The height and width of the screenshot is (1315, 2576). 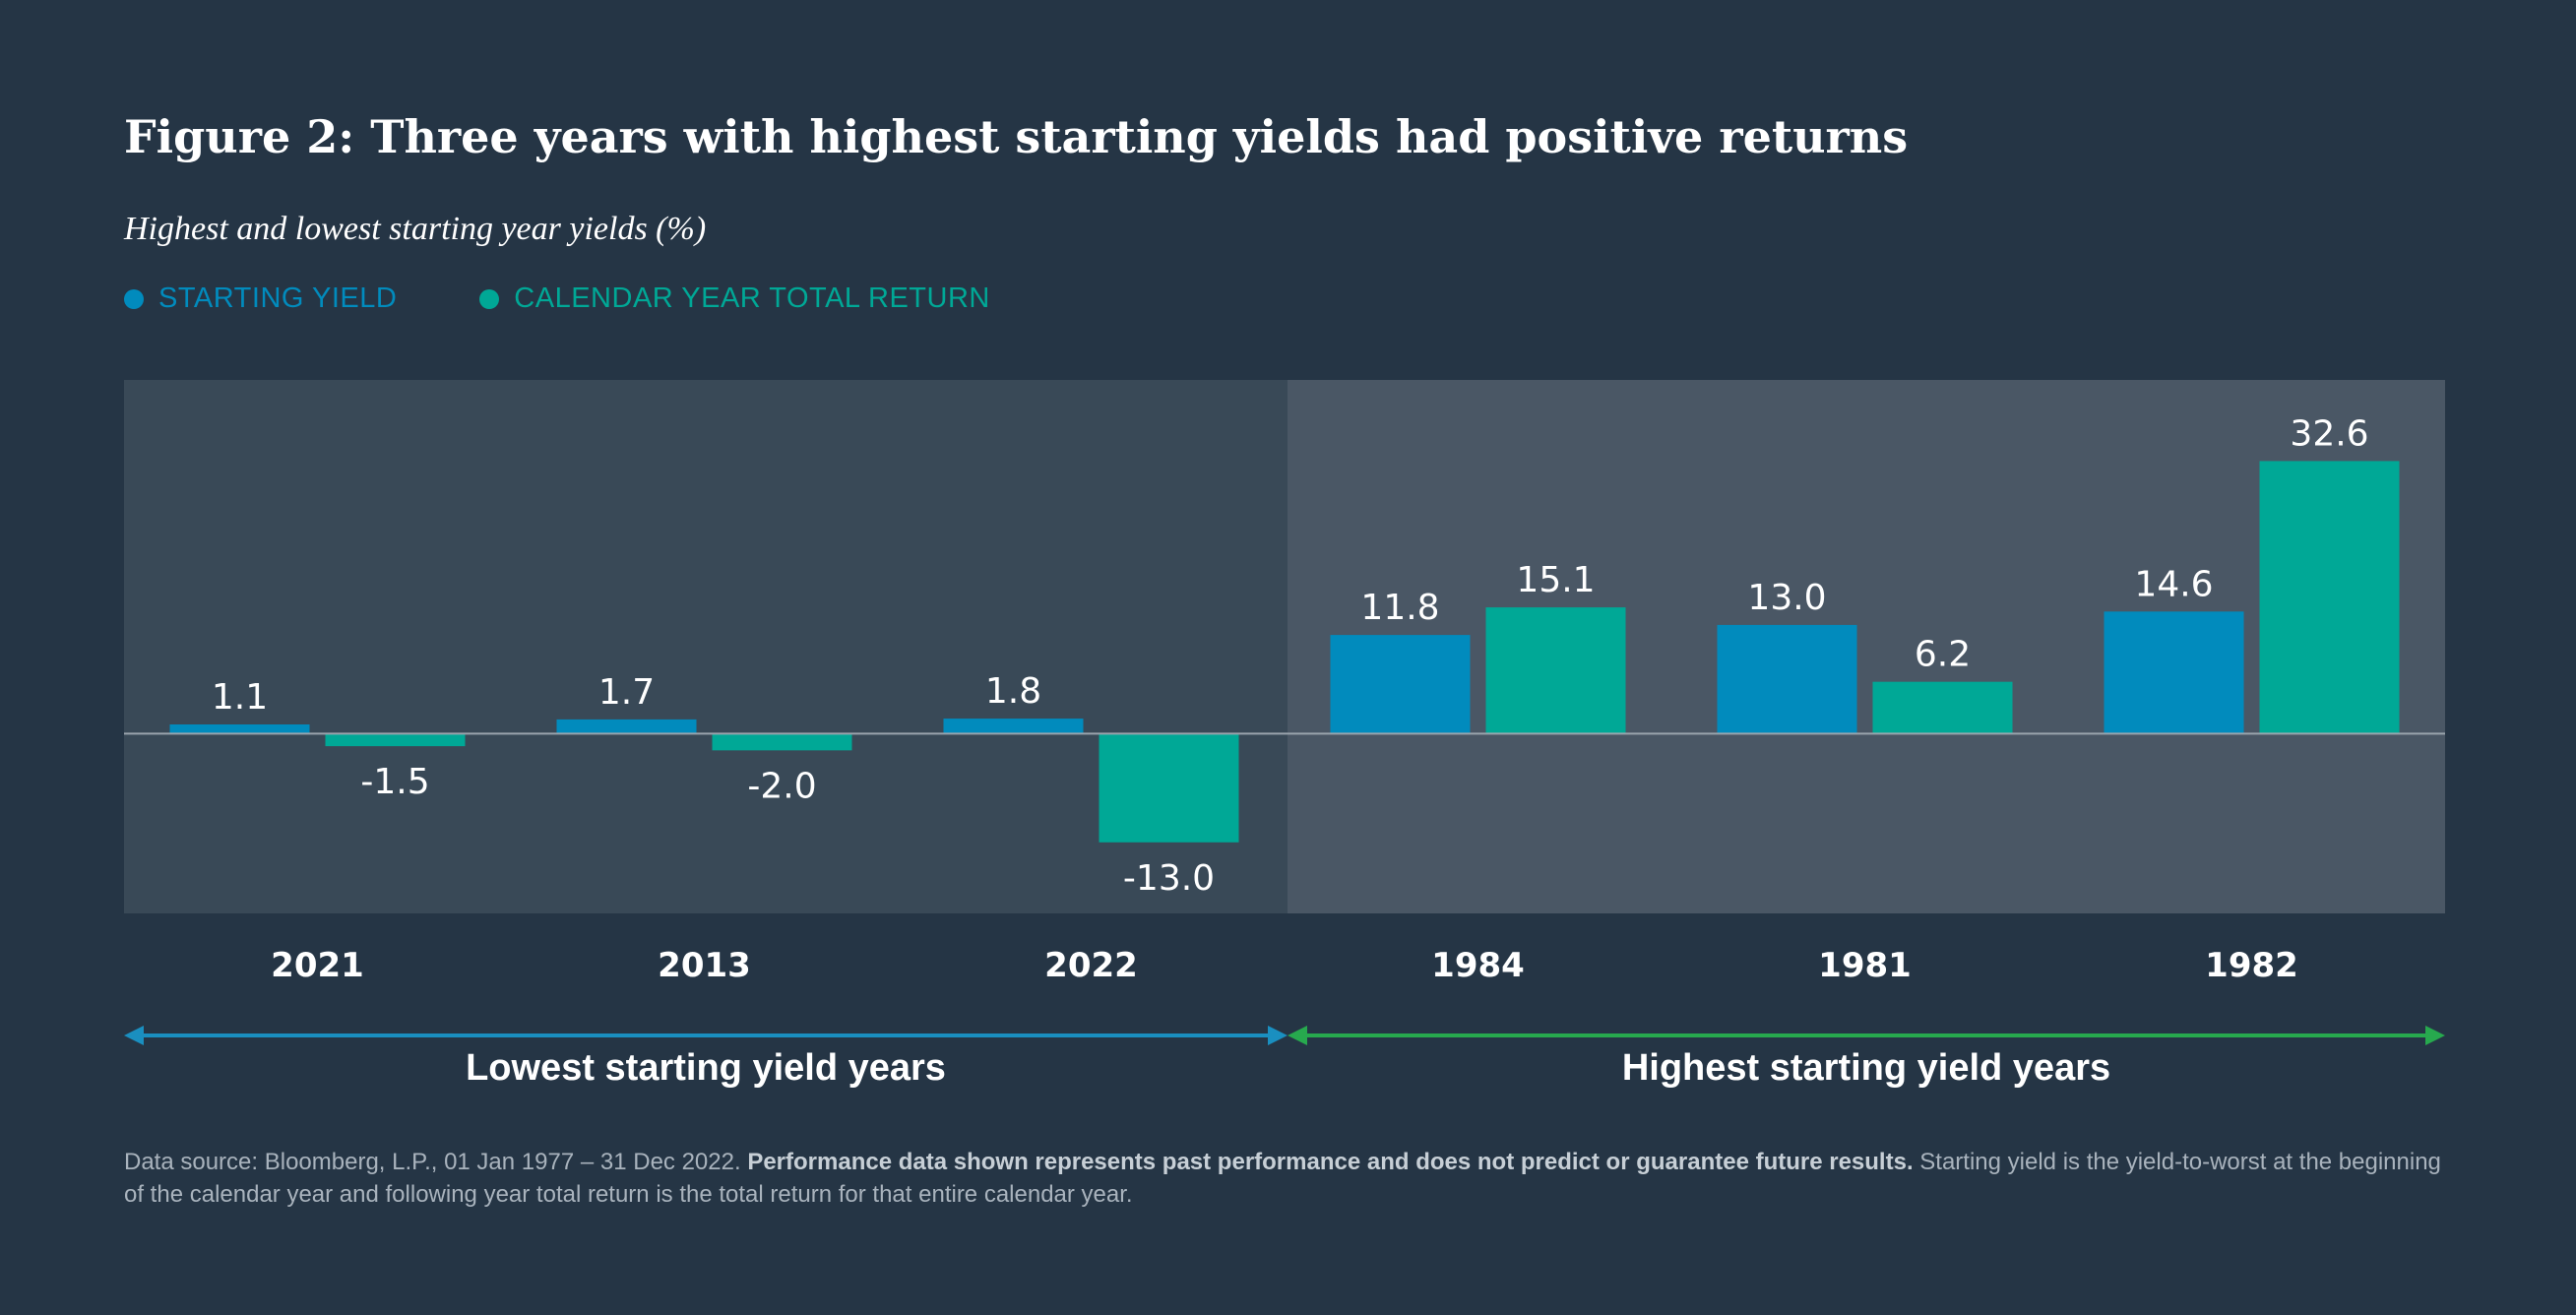 I want to click on data-label-starting-yield-2021: 1.1, so click(x=240, y=697).